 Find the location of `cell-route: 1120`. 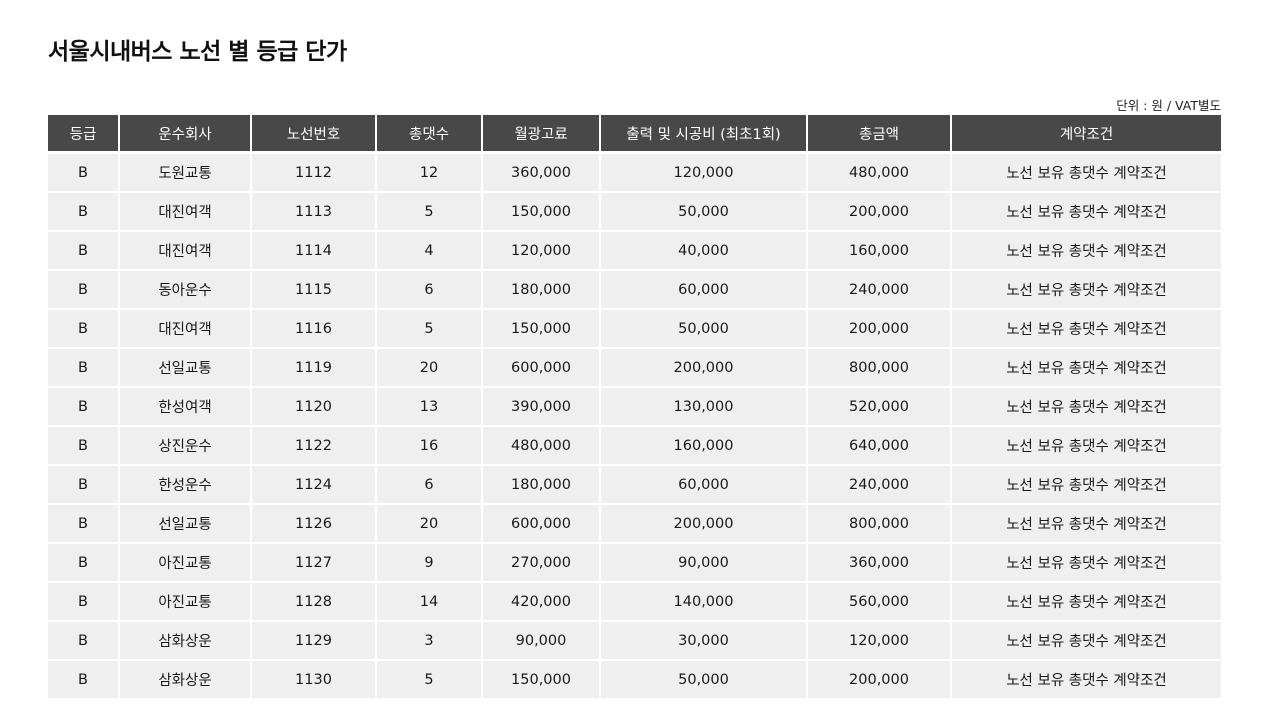

cell-route: 1120 is located at coordinates (314, 407).